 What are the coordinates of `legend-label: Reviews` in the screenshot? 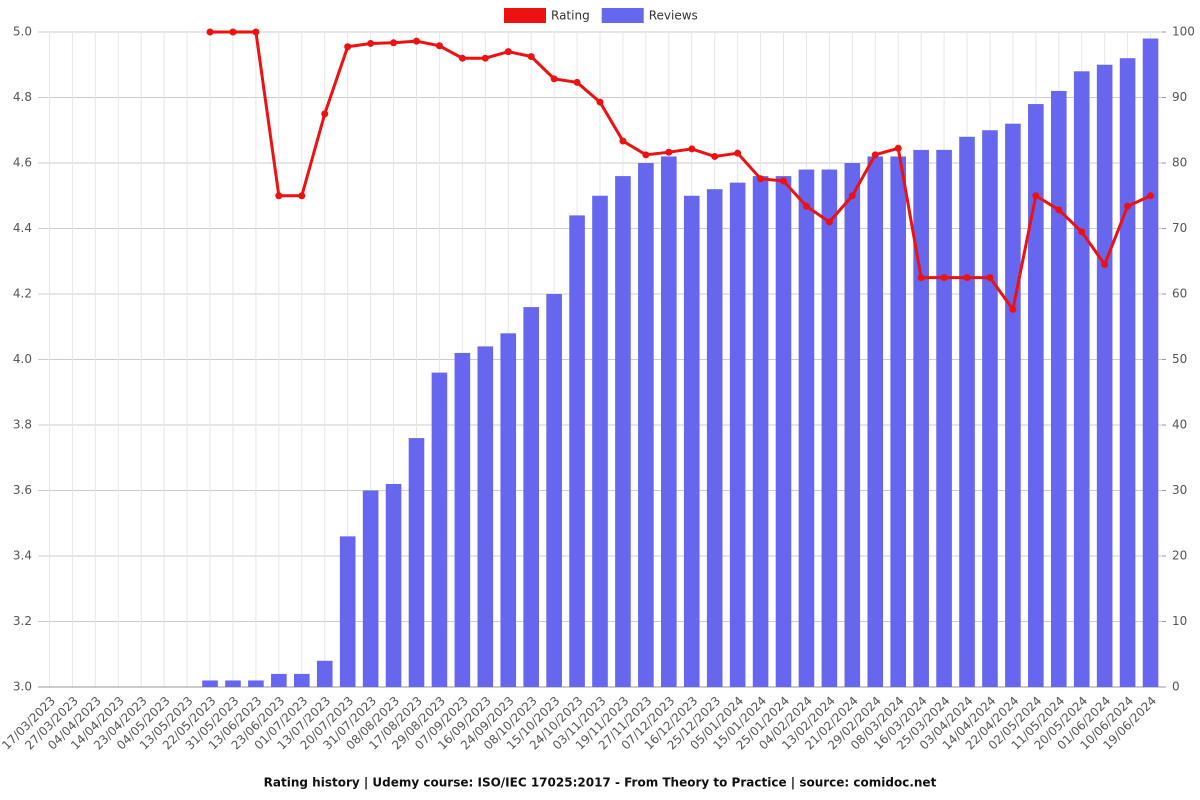 It's located at (673, 16).